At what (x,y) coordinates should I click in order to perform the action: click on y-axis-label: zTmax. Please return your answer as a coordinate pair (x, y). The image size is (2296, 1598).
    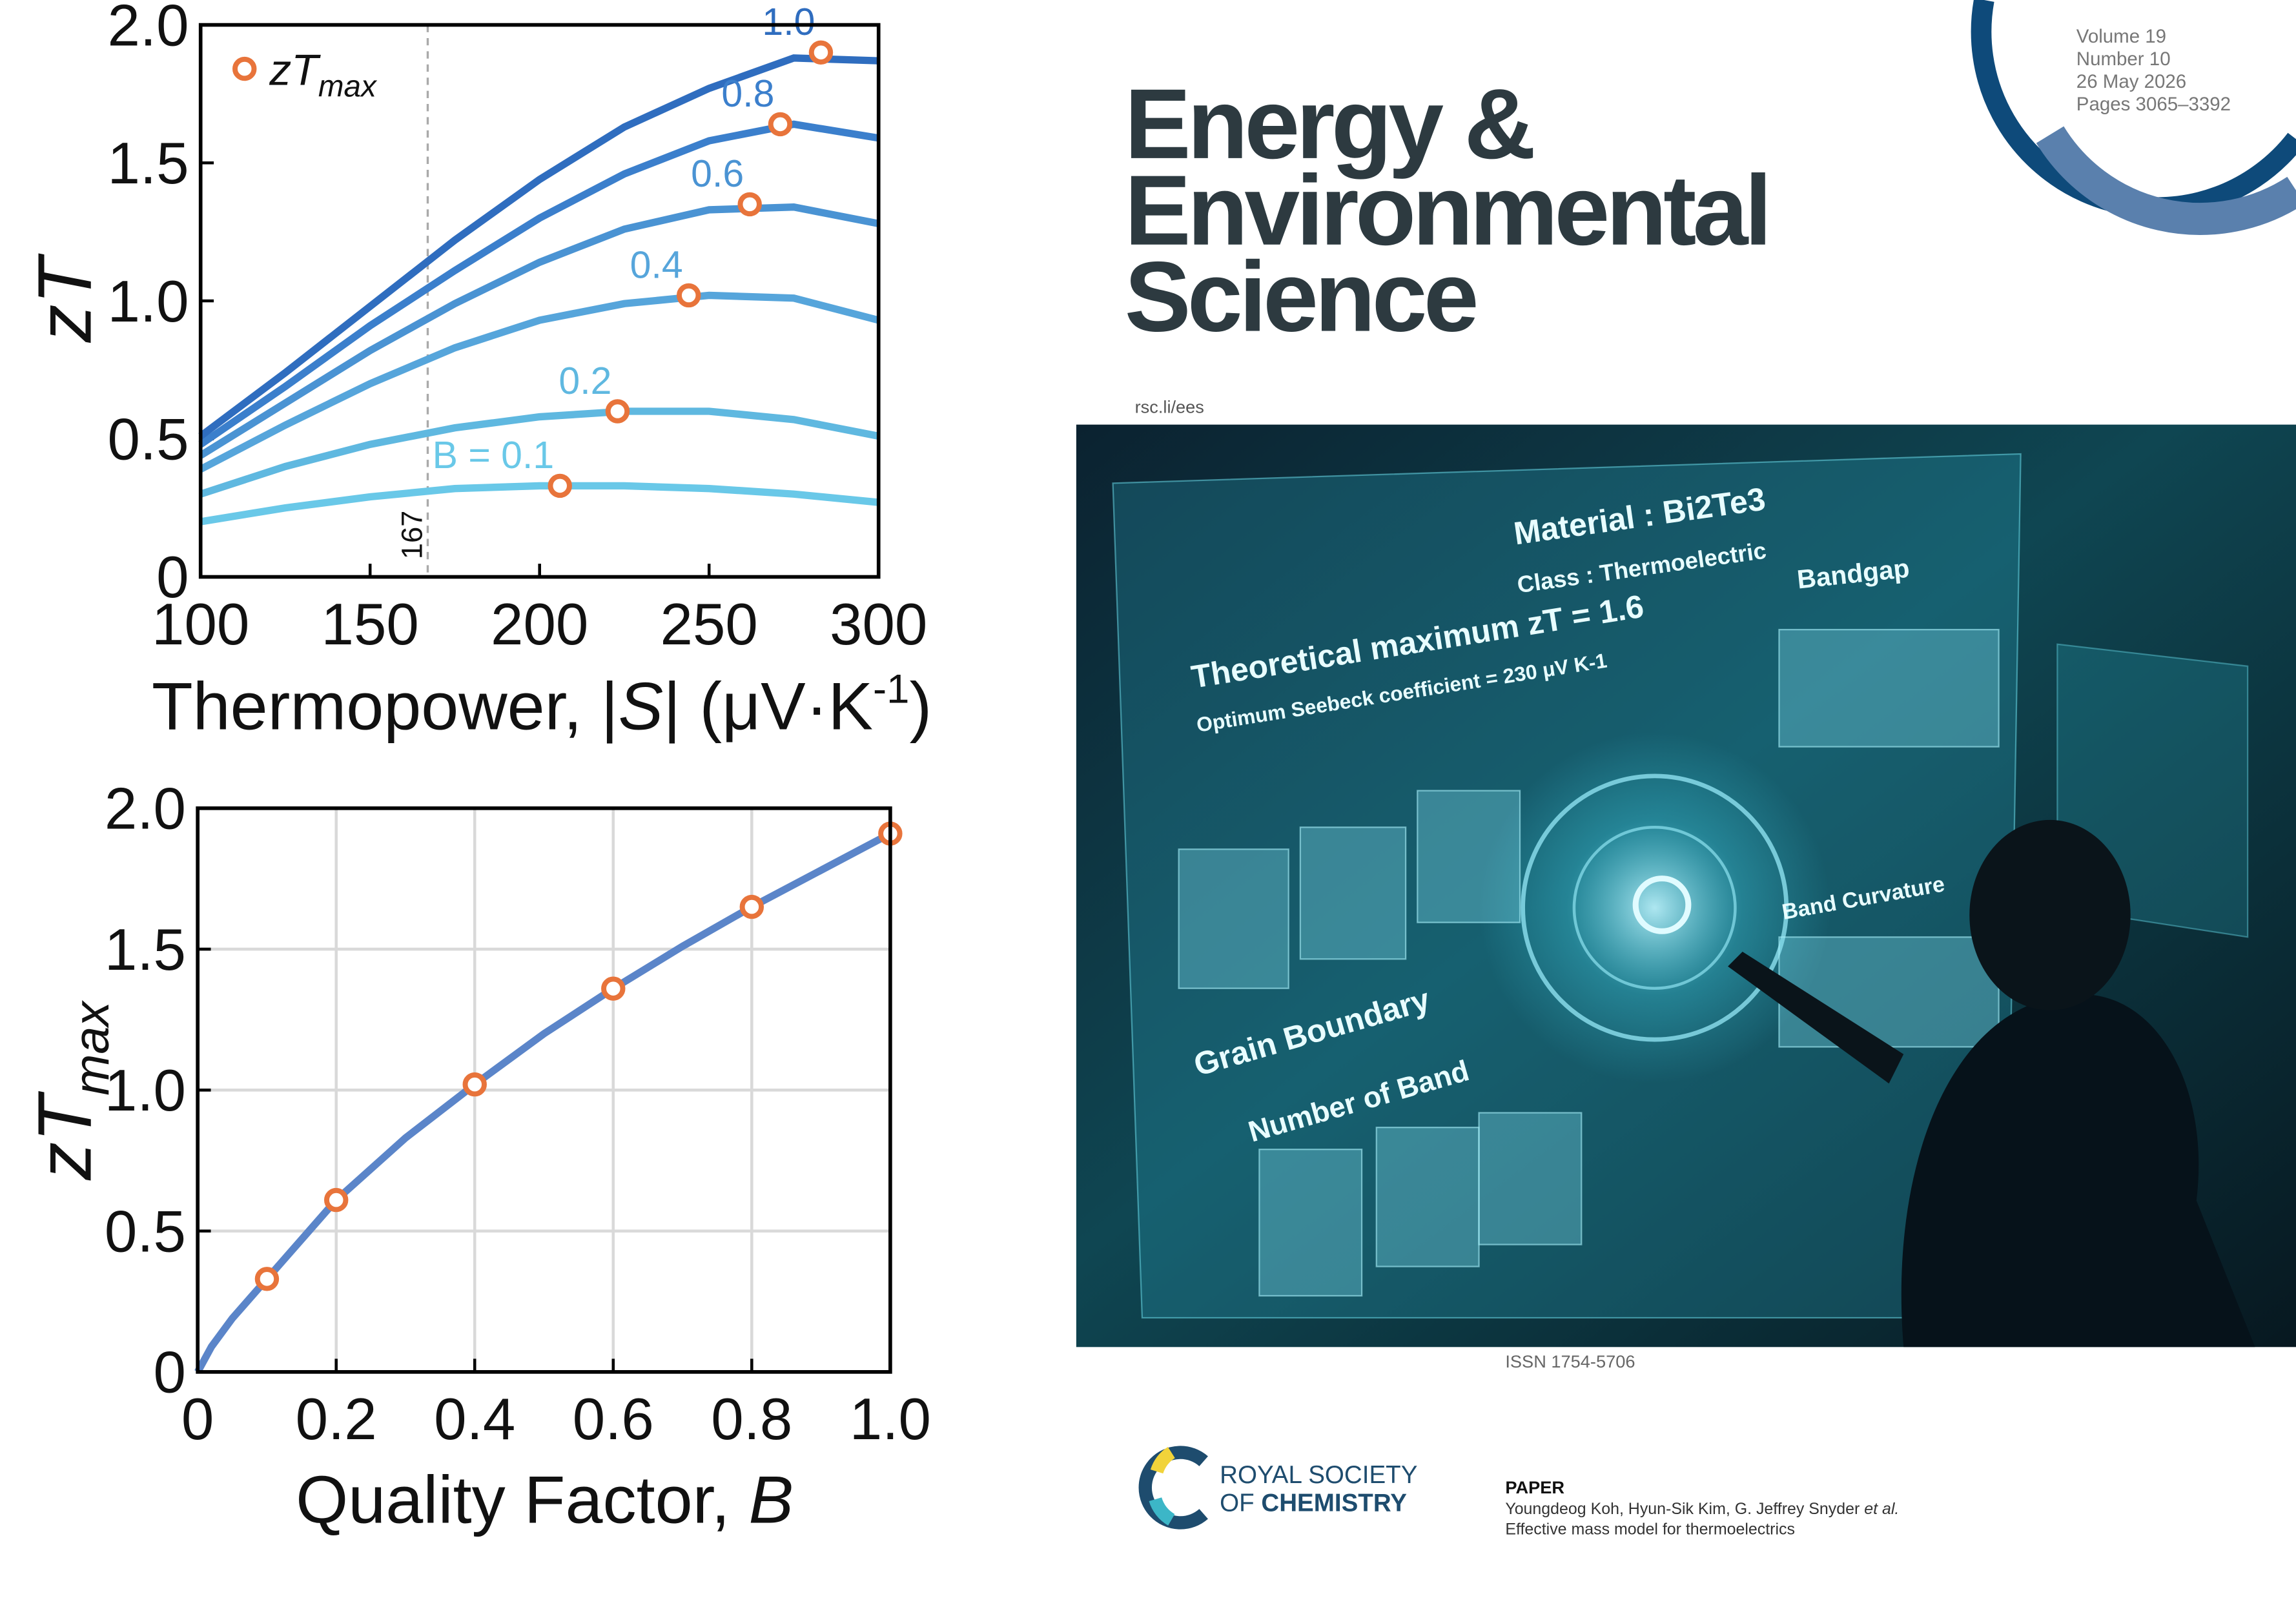
    Looking at the image, I should click on (70, 1090).